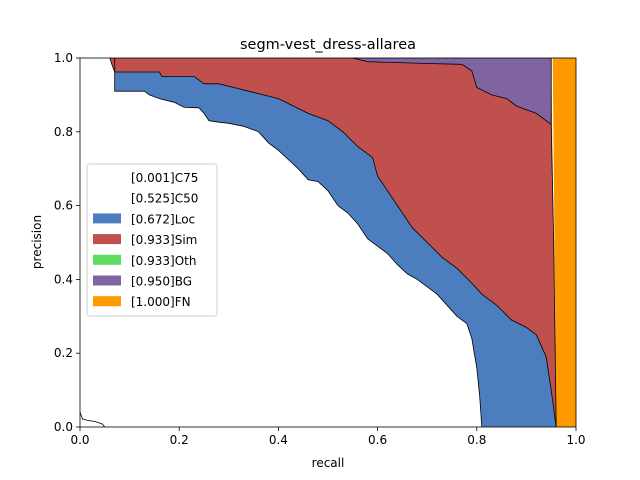  I want to click on legend-label: [0.525]C50, so click(164, 199).